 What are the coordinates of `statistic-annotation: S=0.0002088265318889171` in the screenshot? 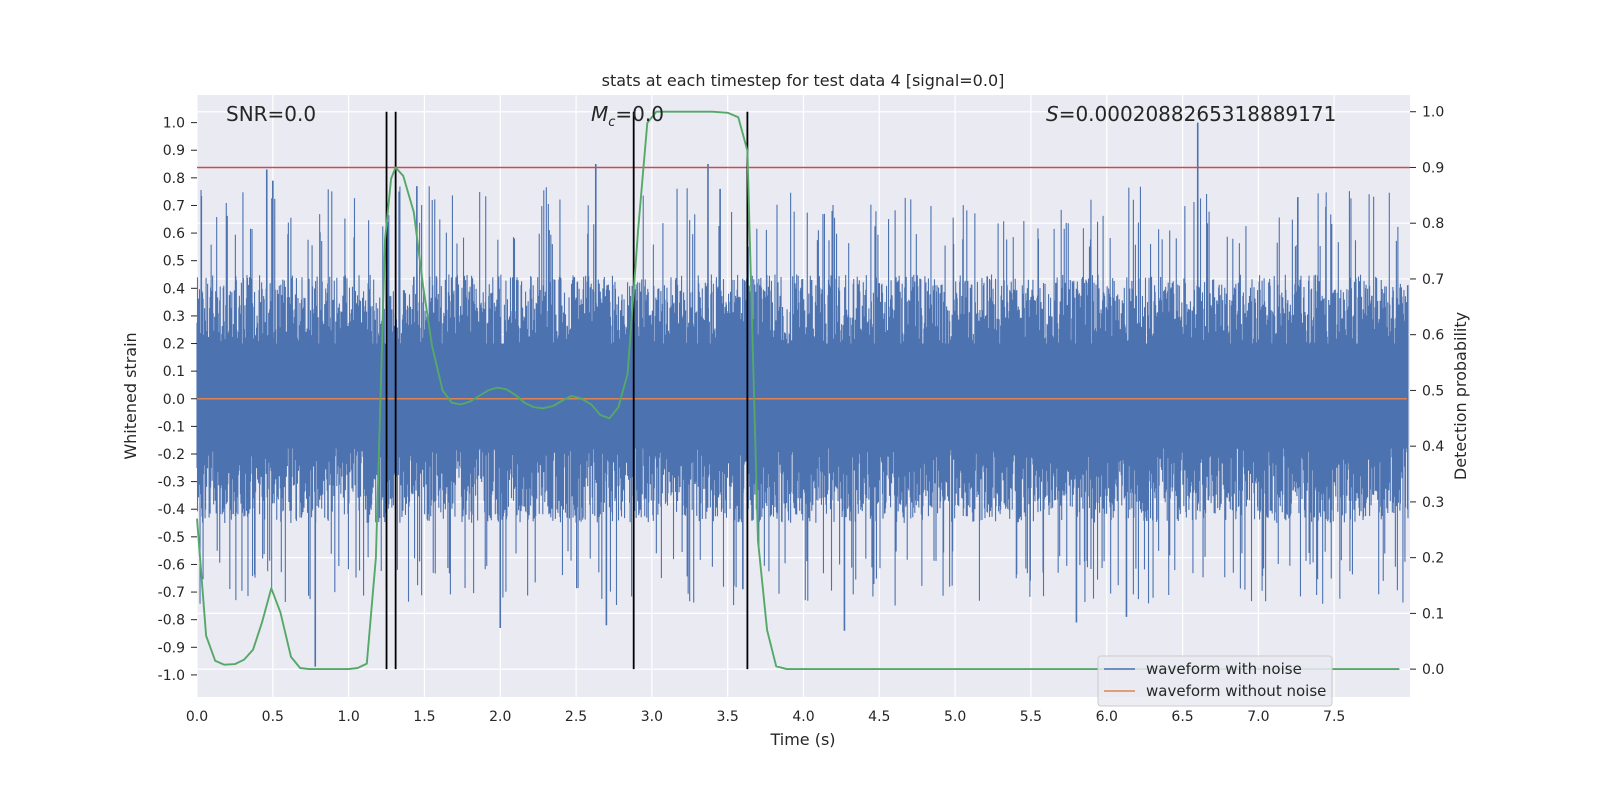 It's located at (1191, 114).